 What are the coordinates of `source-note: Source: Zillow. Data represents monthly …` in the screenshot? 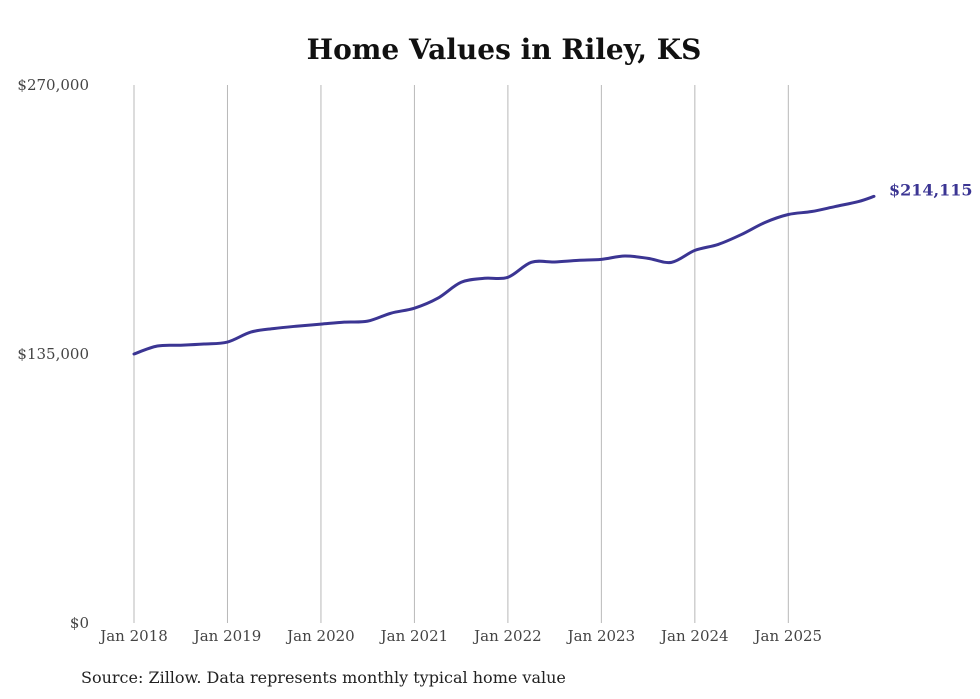 It's located at (323, 677).